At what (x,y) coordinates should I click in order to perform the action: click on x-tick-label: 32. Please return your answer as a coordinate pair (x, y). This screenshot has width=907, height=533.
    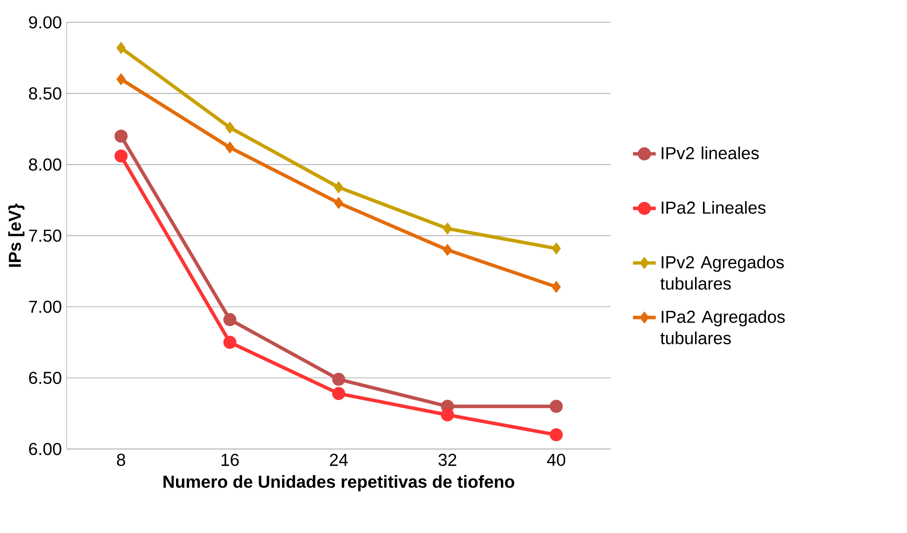
    Looking at the image, I should click on (447, 460).